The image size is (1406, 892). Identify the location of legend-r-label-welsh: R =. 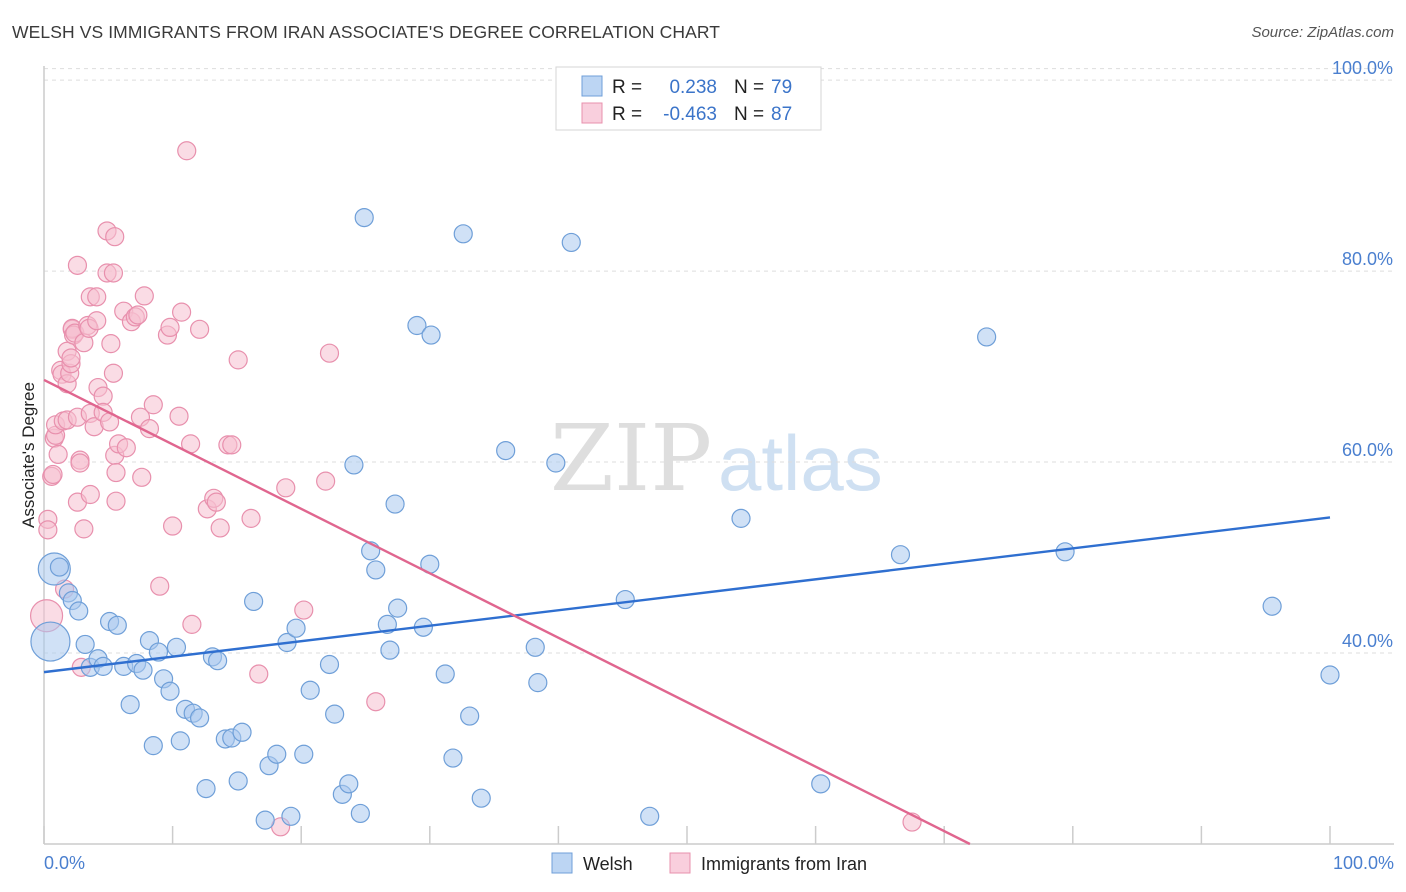
(627, 87).